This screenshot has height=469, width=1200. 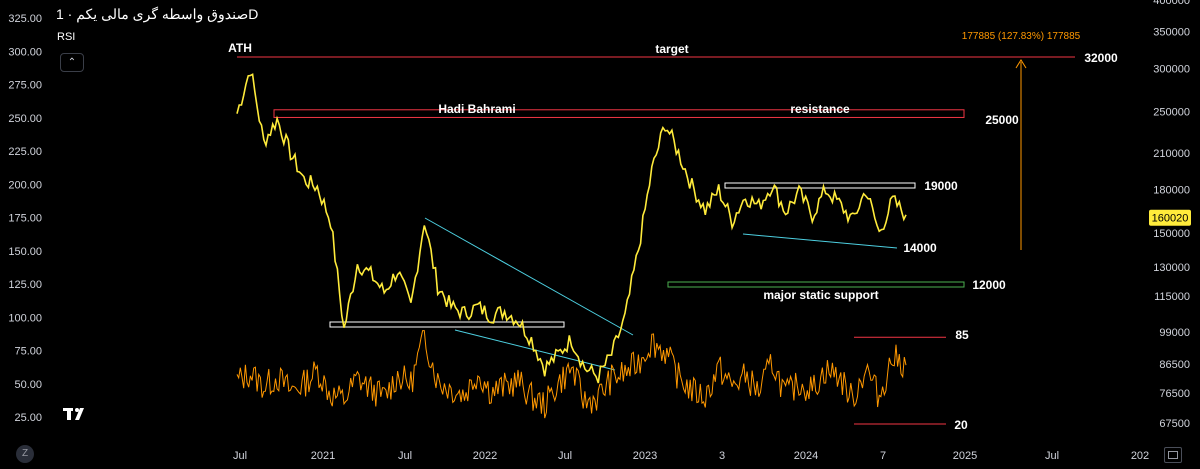 What do you see at coordinates (25, 454) in the screenshot?
I see `timezone-icon: Z` at bounding box center [25, 454].